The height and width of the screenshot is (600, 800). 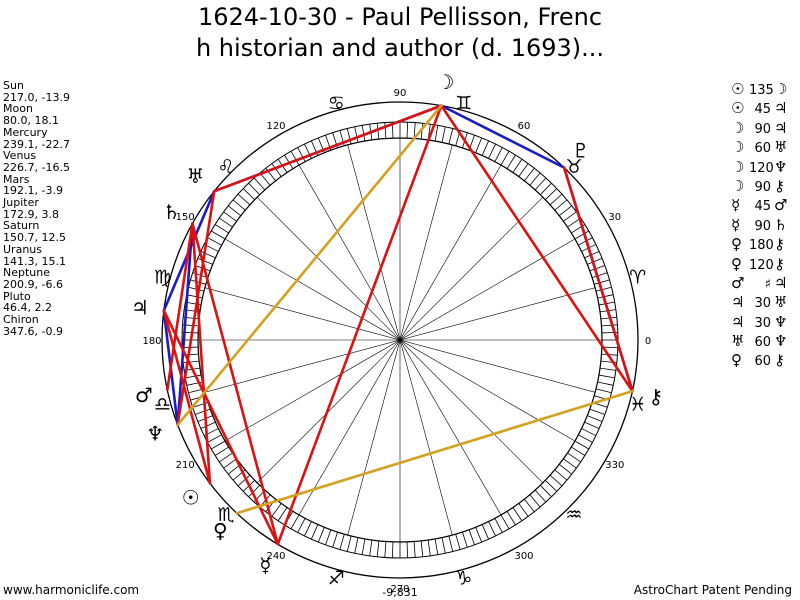 I want to click on planet-values-mercury: 239.1, -22.7, so click(x=36, y=144).